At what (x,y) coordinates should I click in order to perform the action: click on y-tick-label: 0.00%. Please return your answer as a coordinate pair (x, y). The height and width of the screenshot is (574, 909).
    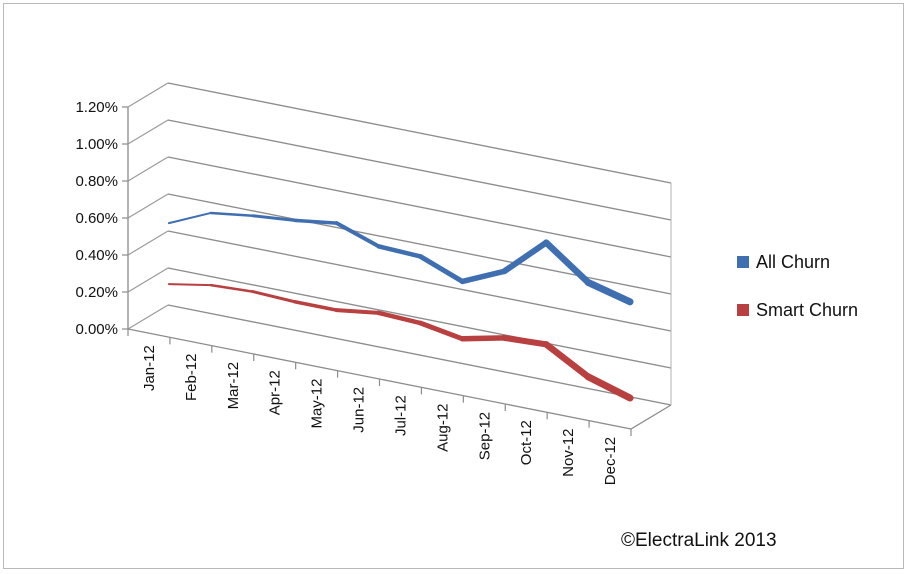
    Looking at the image, I should click on (96, 329).